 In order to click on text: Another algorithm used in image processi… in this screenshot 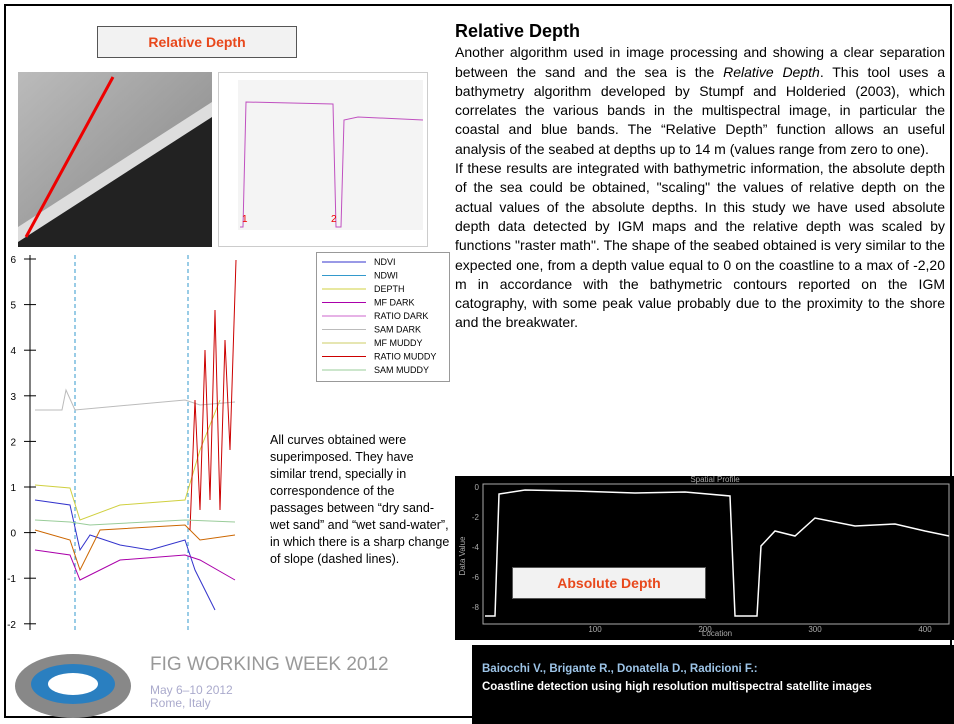, I will do `click(700, 62)`.